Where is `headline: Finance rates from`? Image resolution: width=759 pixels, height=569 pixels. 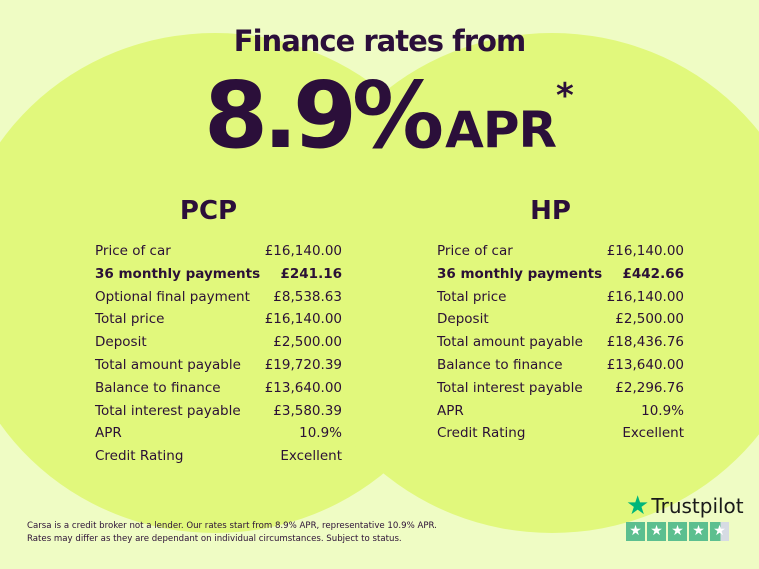
headline: Finance rates from is located at coordinates (379, 41).